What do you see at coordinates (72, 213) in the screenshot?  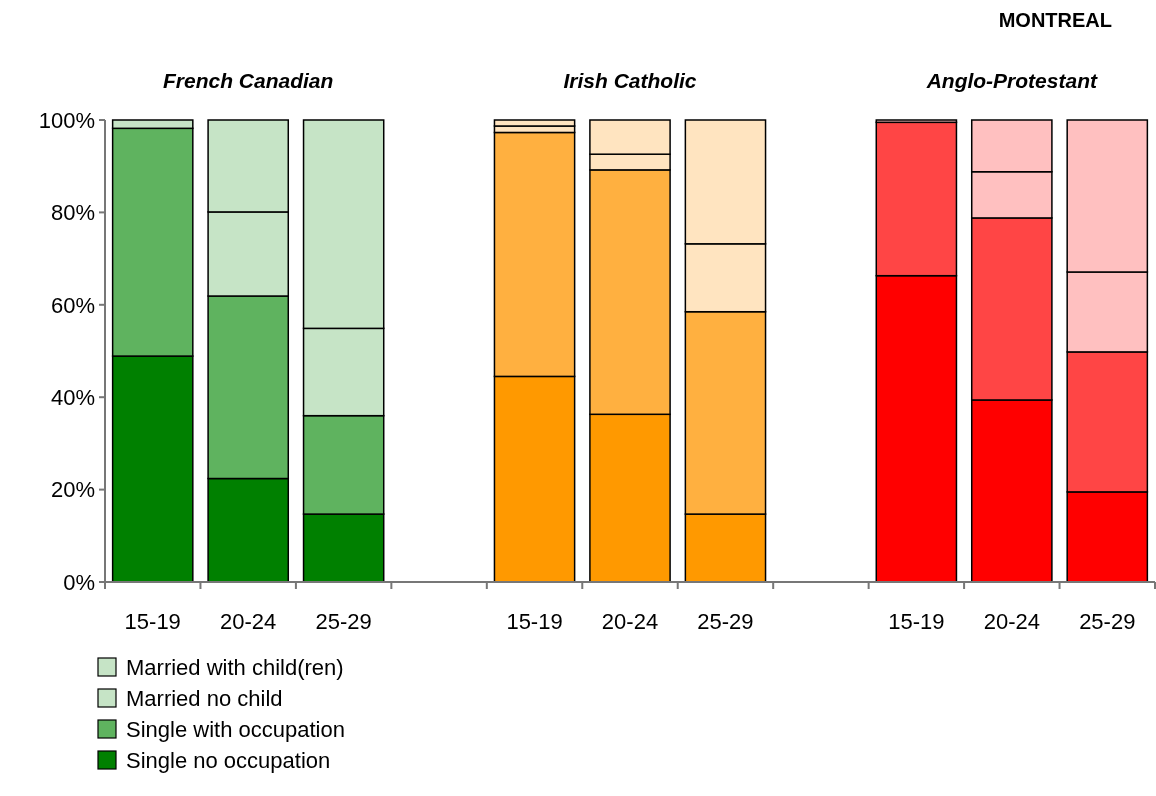 I see `y-tick-label: 80%` at bounding box center [72, 213].